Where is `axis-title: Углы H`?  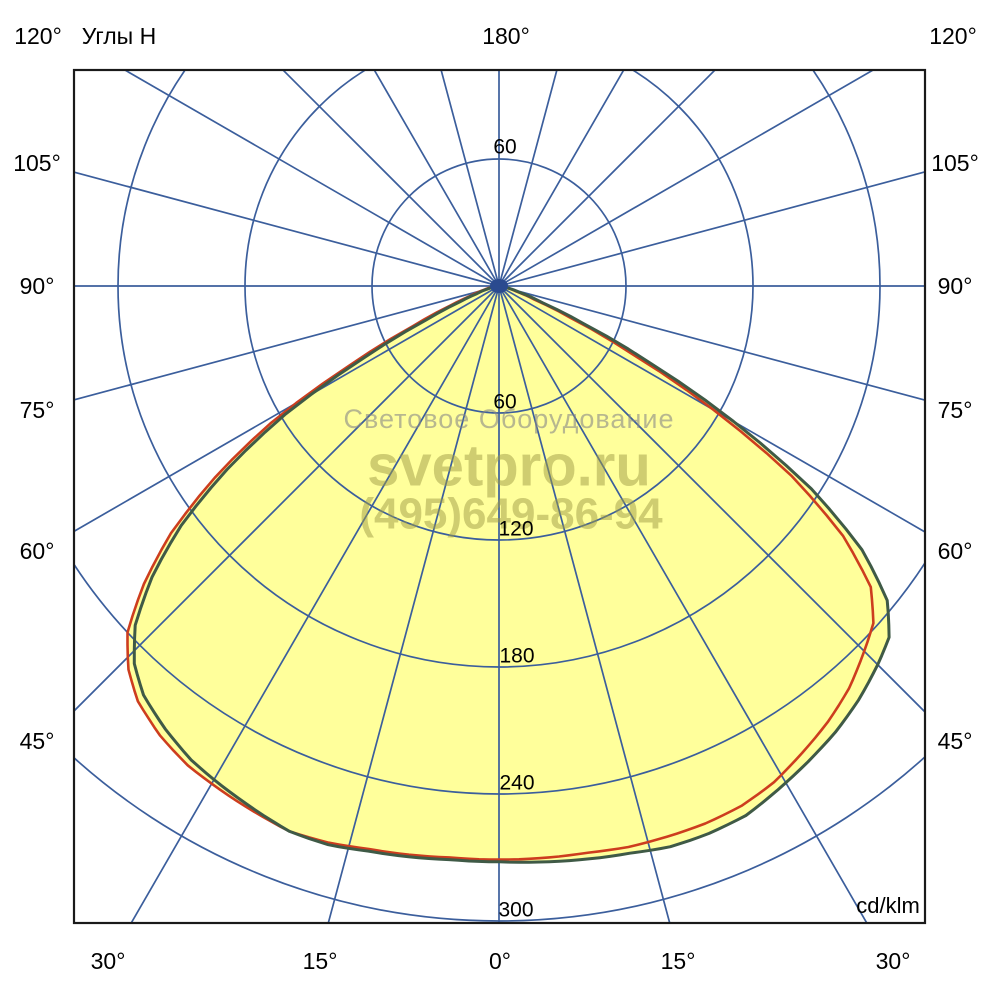 axis-title: Углы H is located at coordinates (119, 36).